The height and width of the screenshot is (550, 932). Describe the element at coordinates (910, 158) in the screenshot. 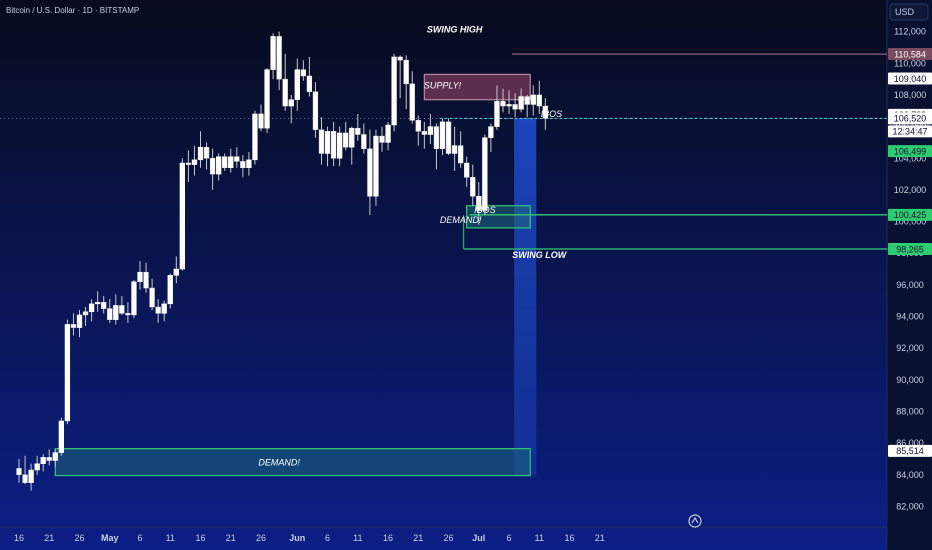

I see `y-tick-label: 104,000` at that location.